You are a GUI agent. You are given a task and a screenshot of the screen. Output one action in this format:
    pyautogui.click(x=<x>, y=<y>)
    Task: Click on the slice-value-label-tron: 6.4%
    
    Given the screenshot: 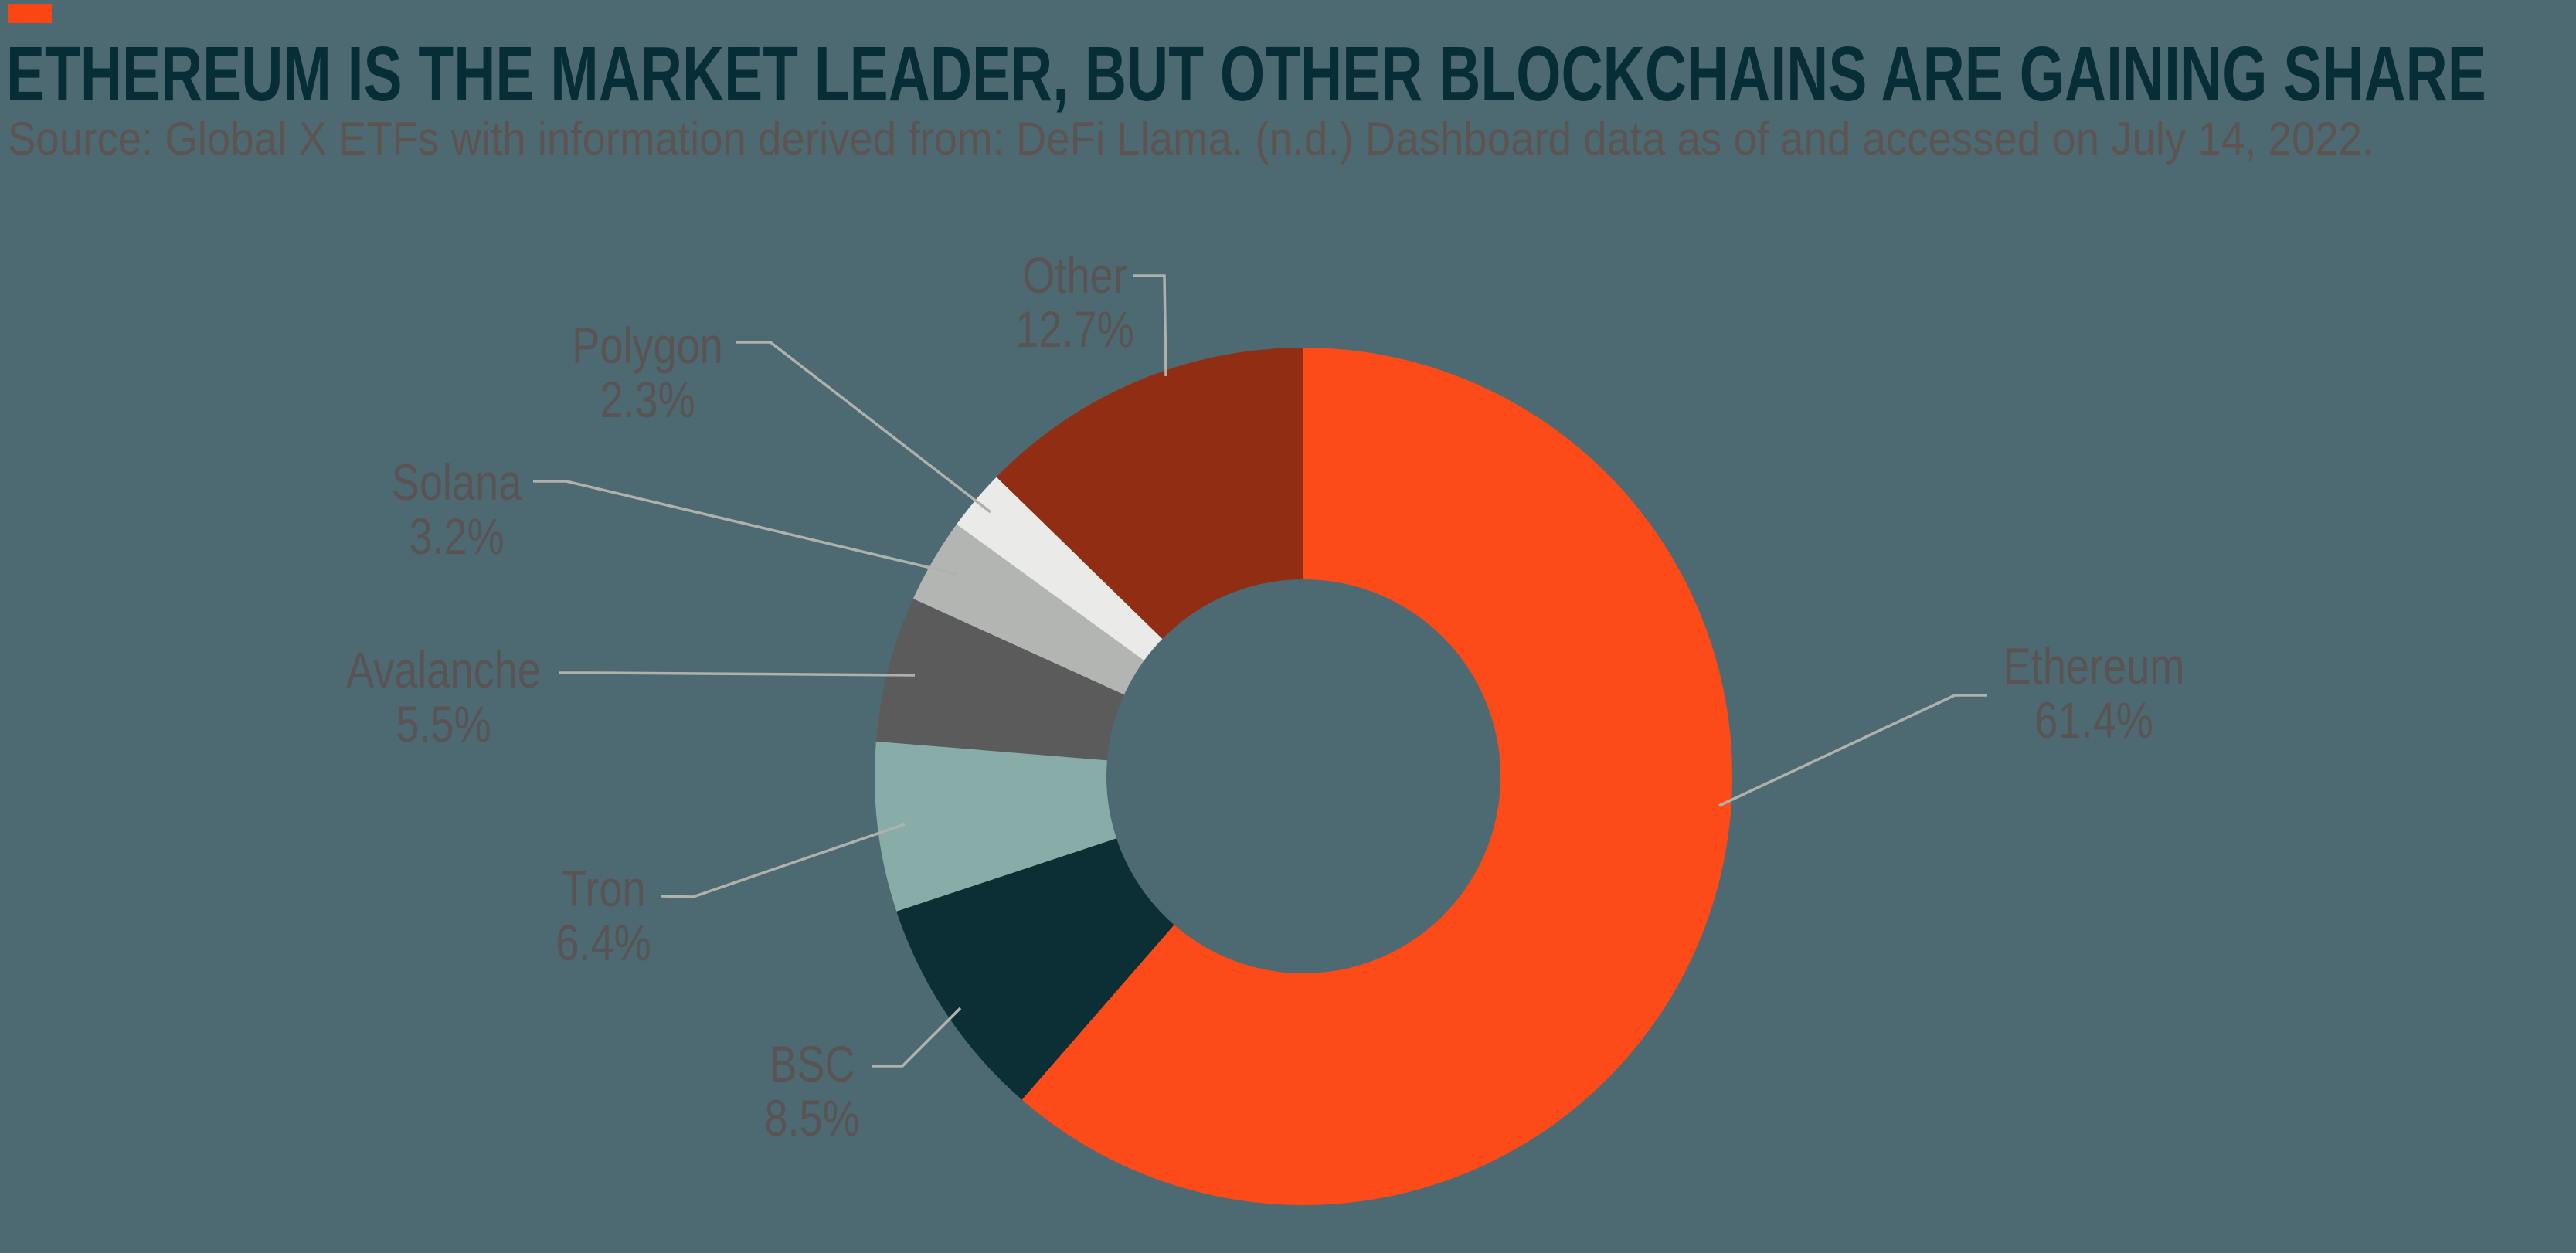 What is the action you would take?
    pyautogui.click(x=603, y=942)
    